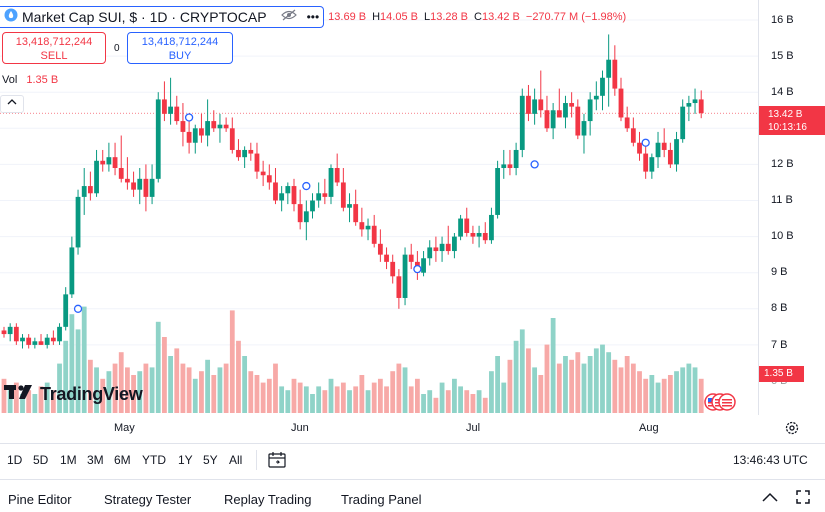  What do you see at coordinates (15, 460) in the screenshot?
I see `range-1d: 1D` at bounding box center [15, 460].